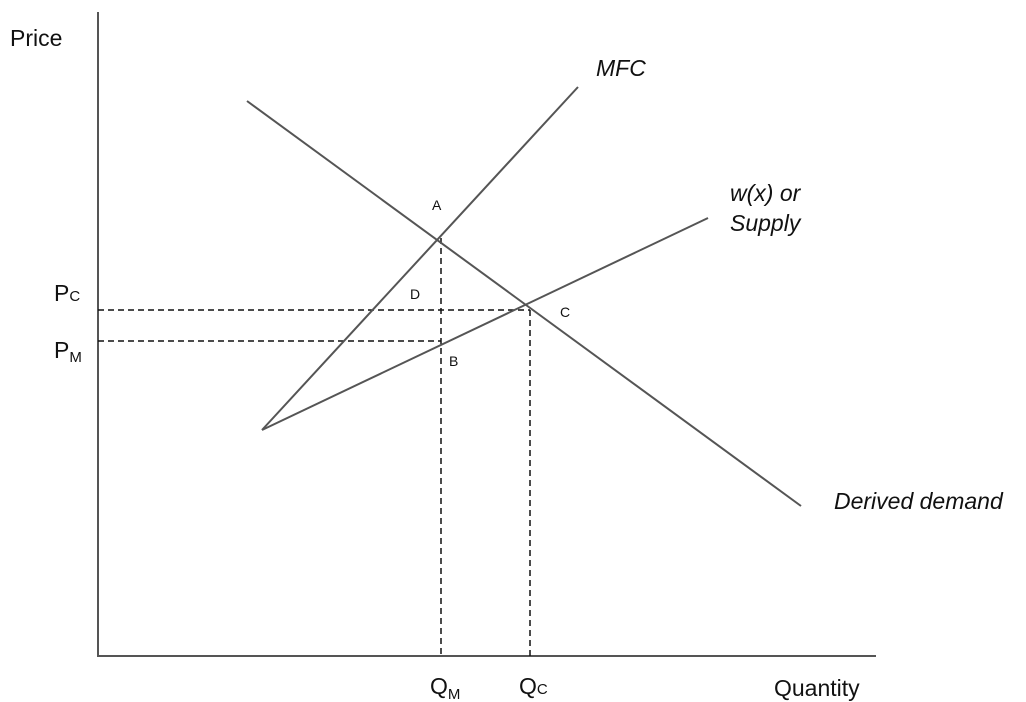 This screenshot has height=702, width=1026. Describe the element at coordinates (437, 205) in the screenshot. I see `point-a-label: A` at that location.